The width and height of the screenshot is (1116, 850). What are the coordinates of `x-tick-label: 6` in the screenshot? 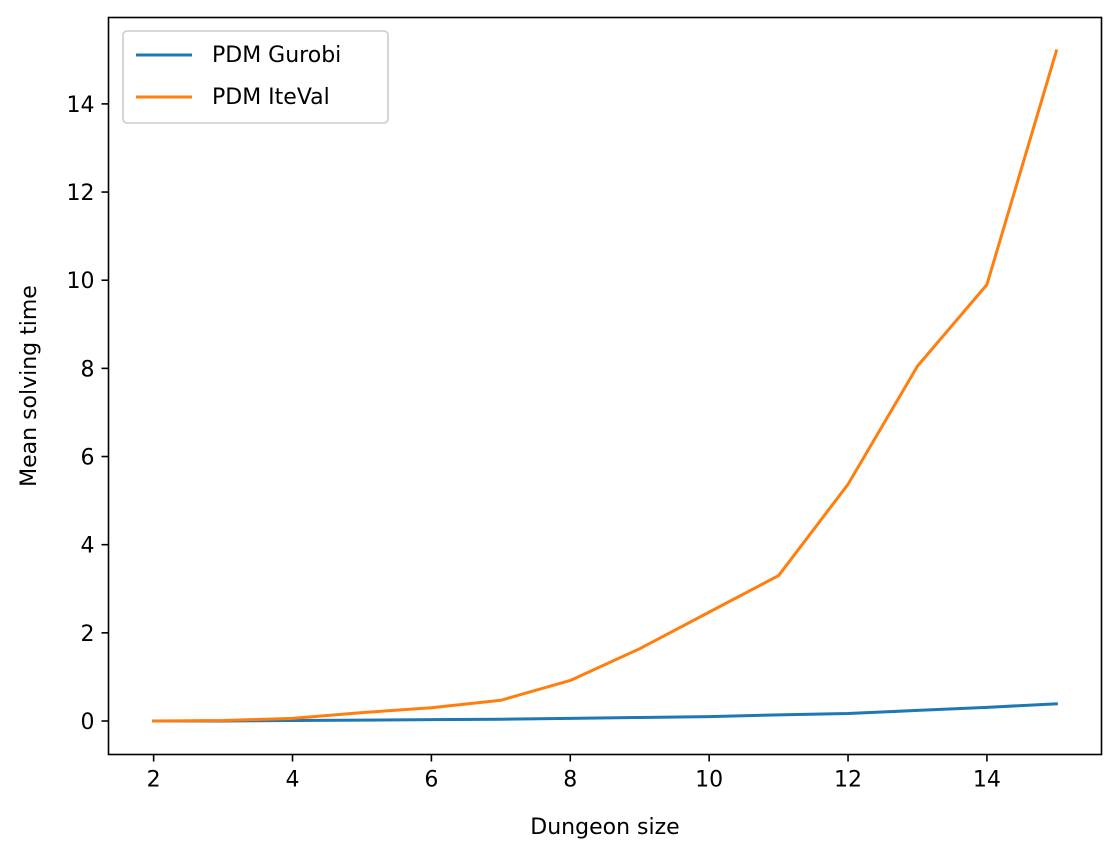 It's located at (431, 780).